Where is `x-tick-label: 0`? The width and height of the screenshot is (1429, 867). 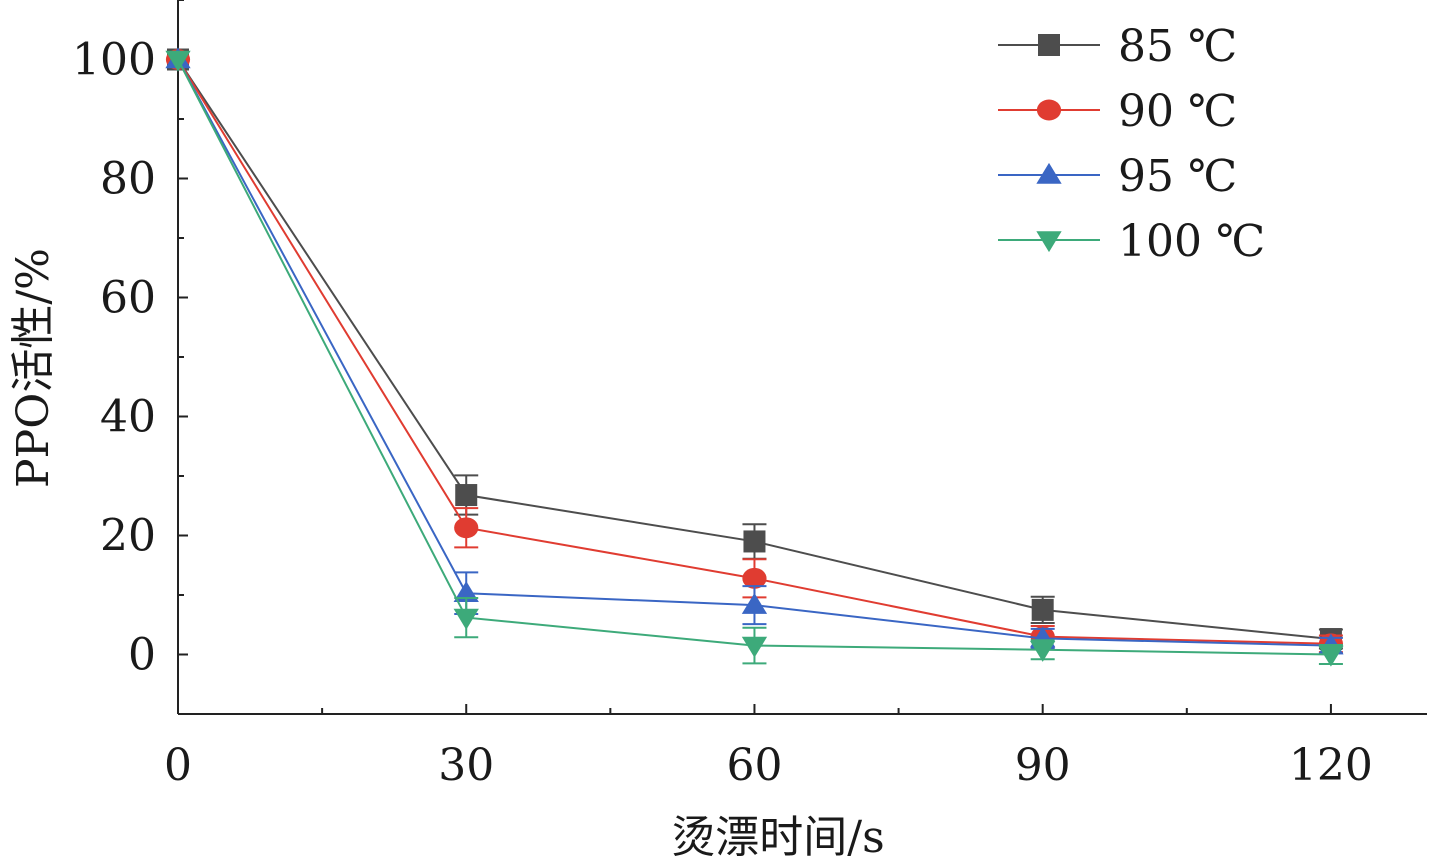
x-tick-label: 0 is located at coordinates (178, 765).